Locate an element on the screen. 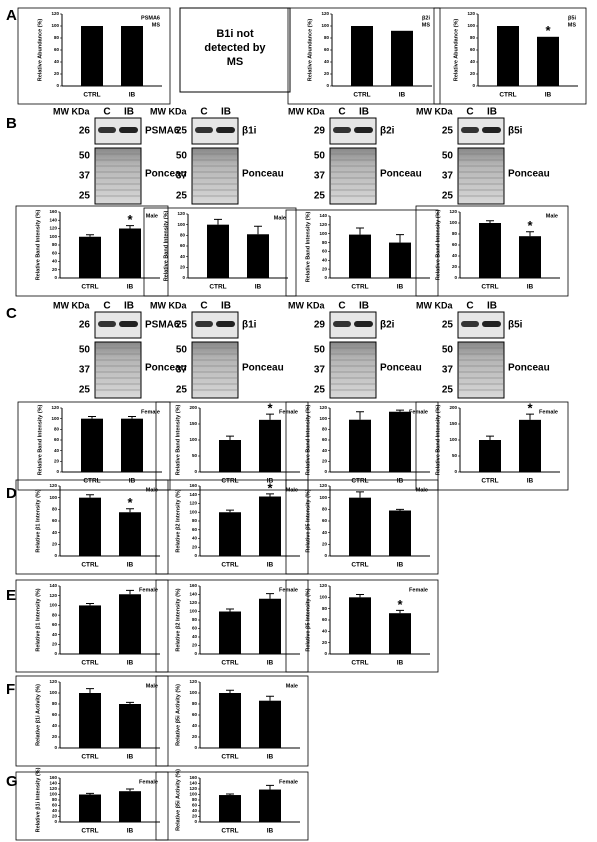  panel-letter: F is located at coordinates (10, 689).